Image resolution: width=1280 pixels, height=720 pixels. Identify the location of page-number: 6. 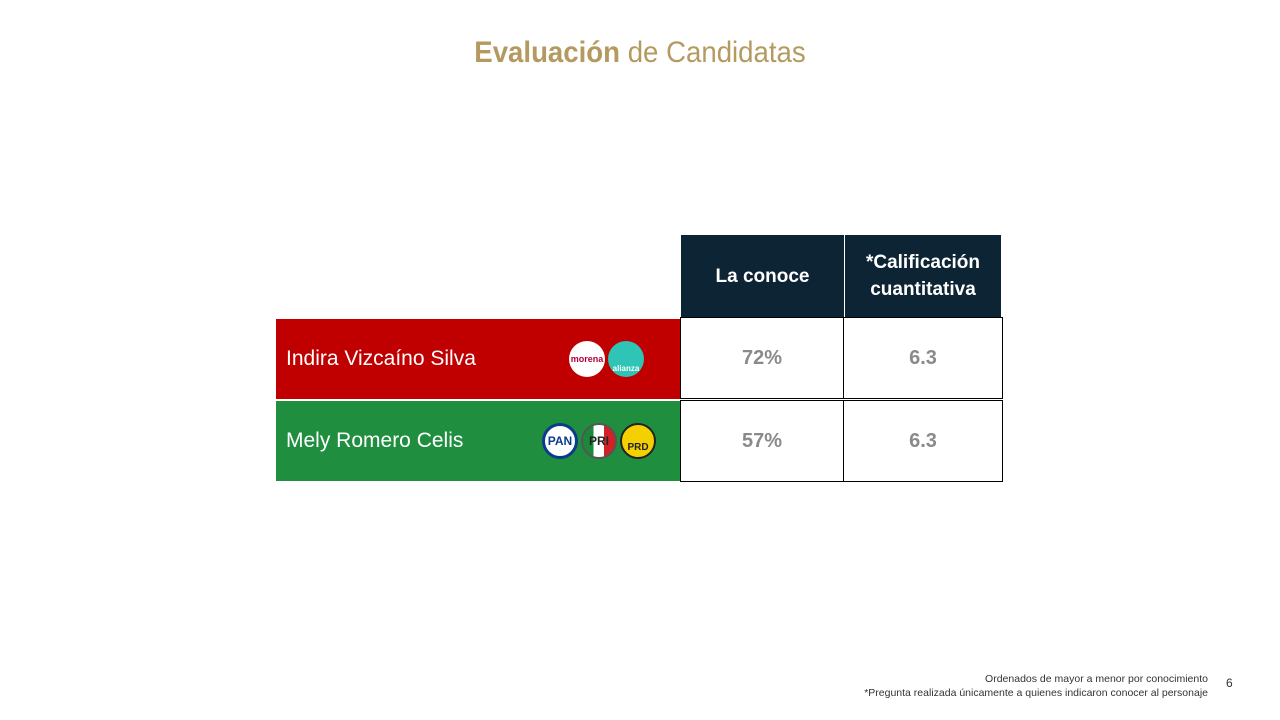
(1229, 683).